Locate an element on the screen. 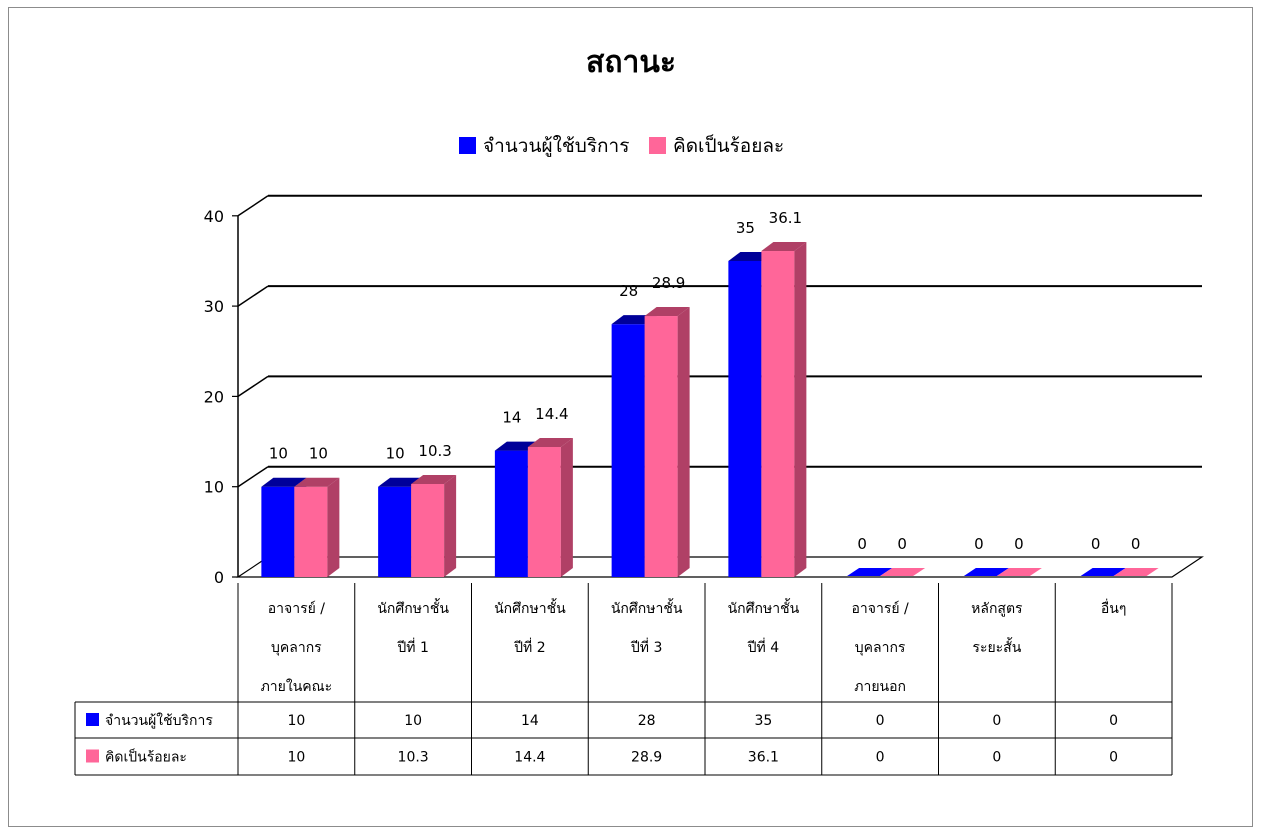 This screenshot has height=828, width=1261. table-cell: 36.1 is located at coordinates (763, 758).